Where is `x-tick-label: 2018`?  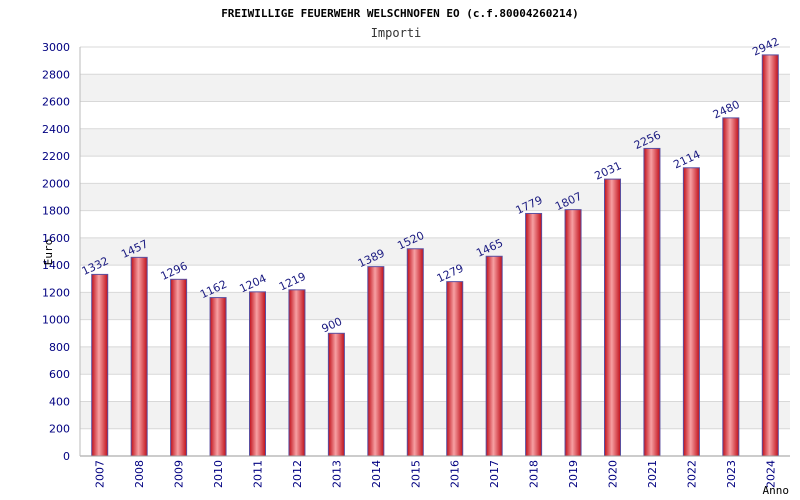
x-tick-label: 2018 is located at coordinates (534, 474).